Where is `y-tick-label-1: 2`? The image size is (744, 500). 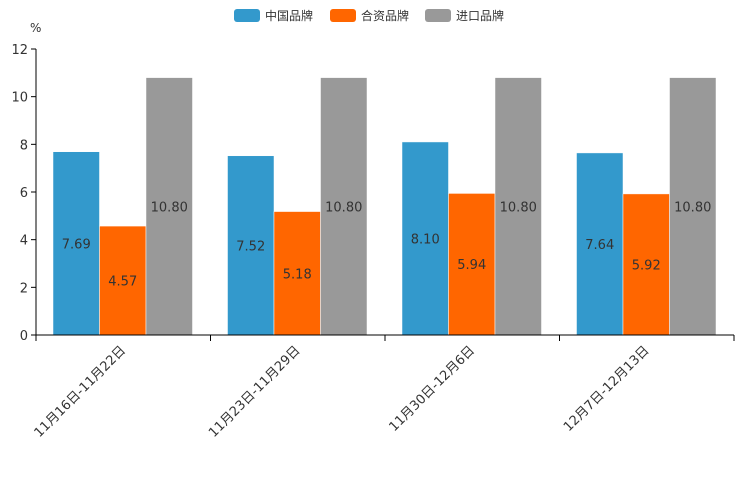 y-tick-label-1: 2 is located at coordinates (24, 288).